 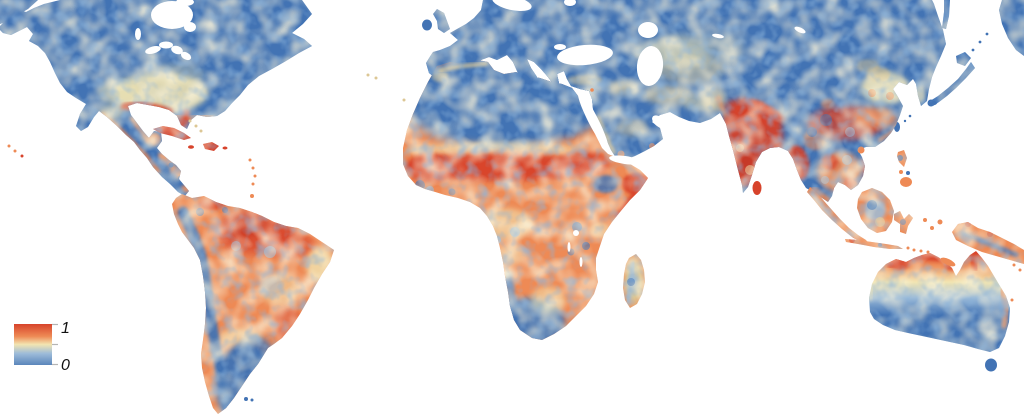 I want to click on water-aral-sea, so click(x=648, y=30).